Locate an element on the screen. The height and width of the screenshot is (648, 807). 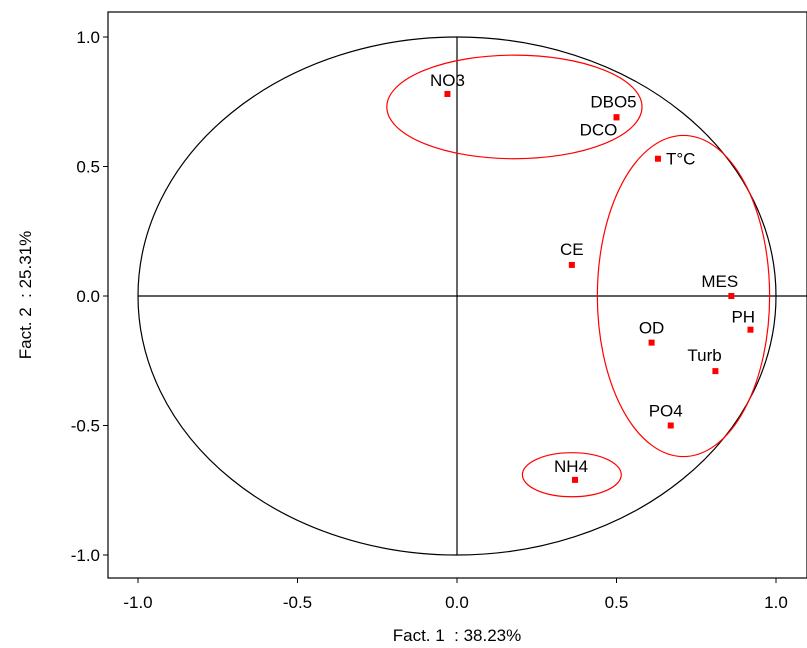
point-label-mes: MES is located at coordinates (719, 281).